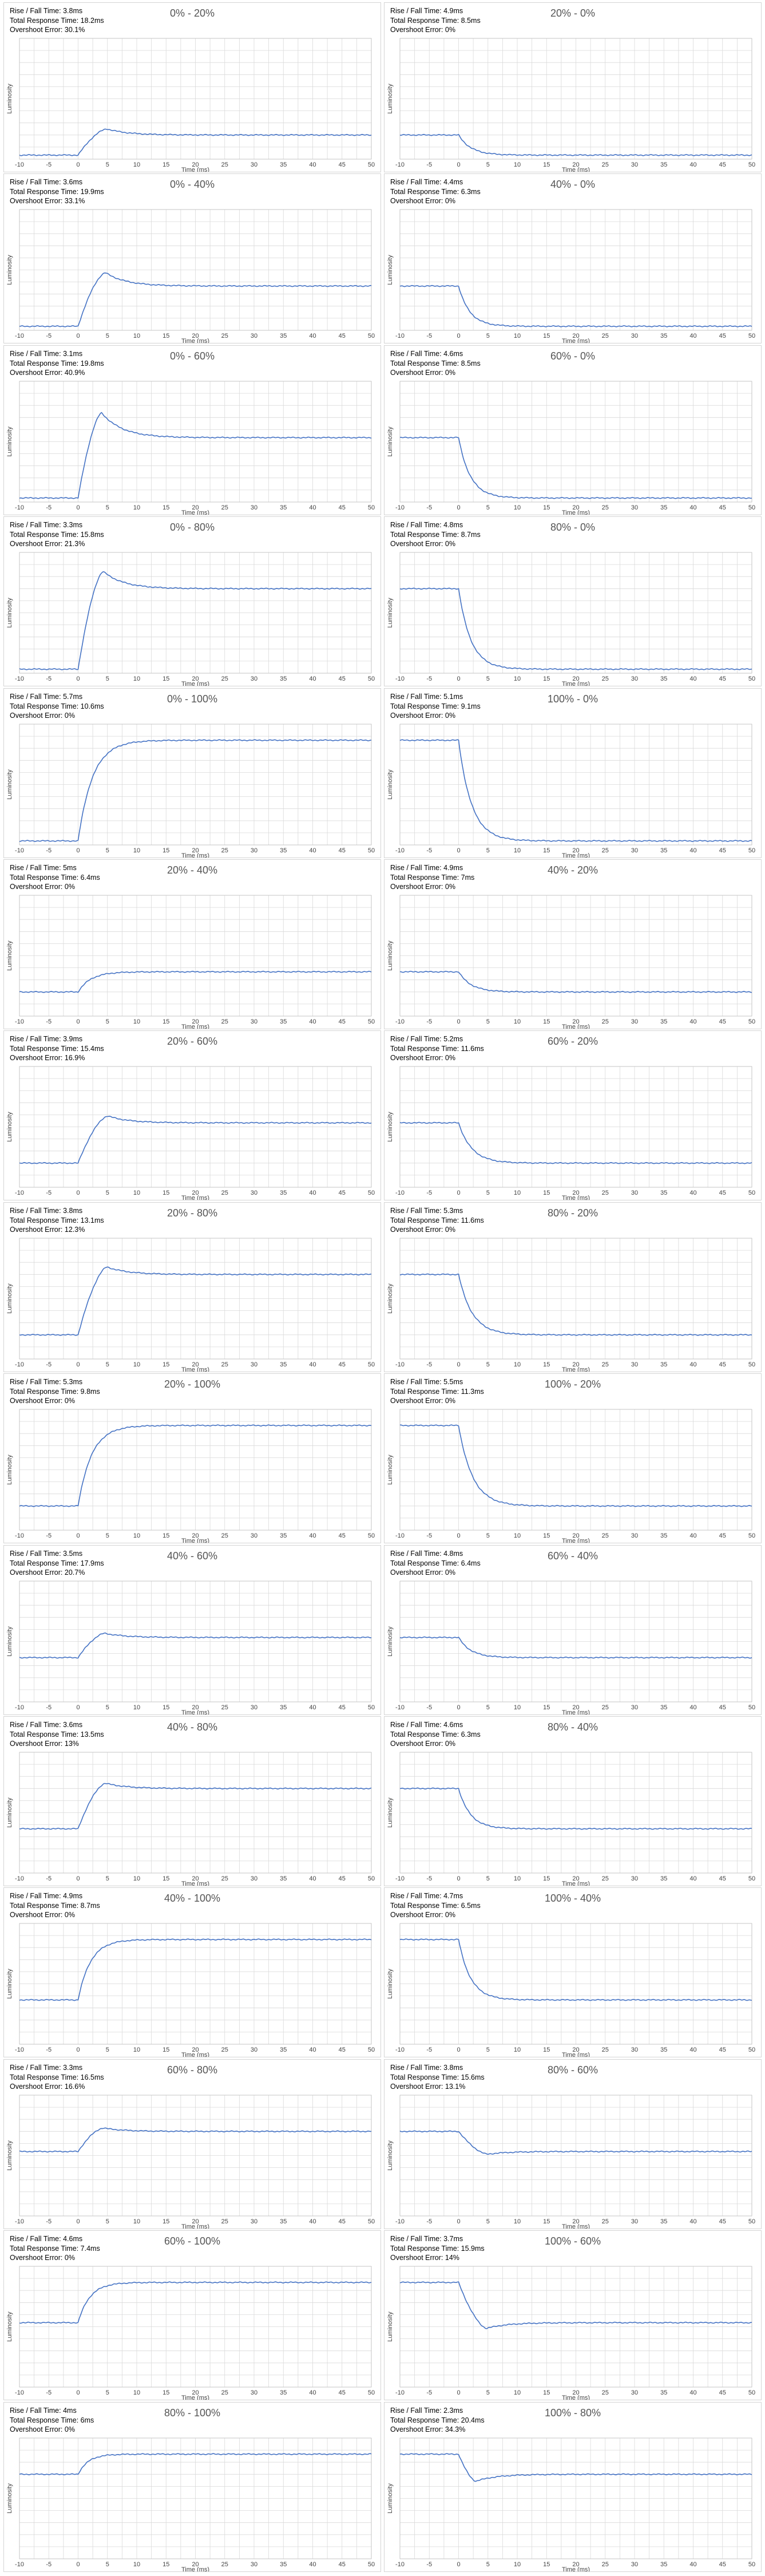 This screenshot has height=2576, width=765. I want to click on total-response-time: Total Response Time: 8.7ms, so click(435, 535).